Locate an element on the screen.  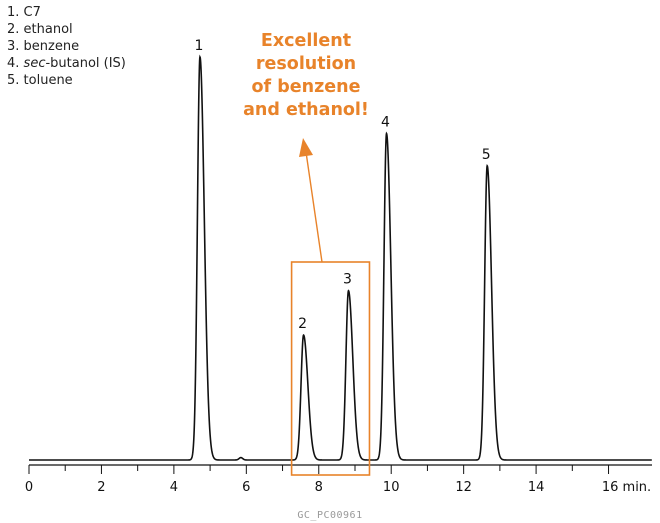
highlight-group is located at coordinates (330, 307).